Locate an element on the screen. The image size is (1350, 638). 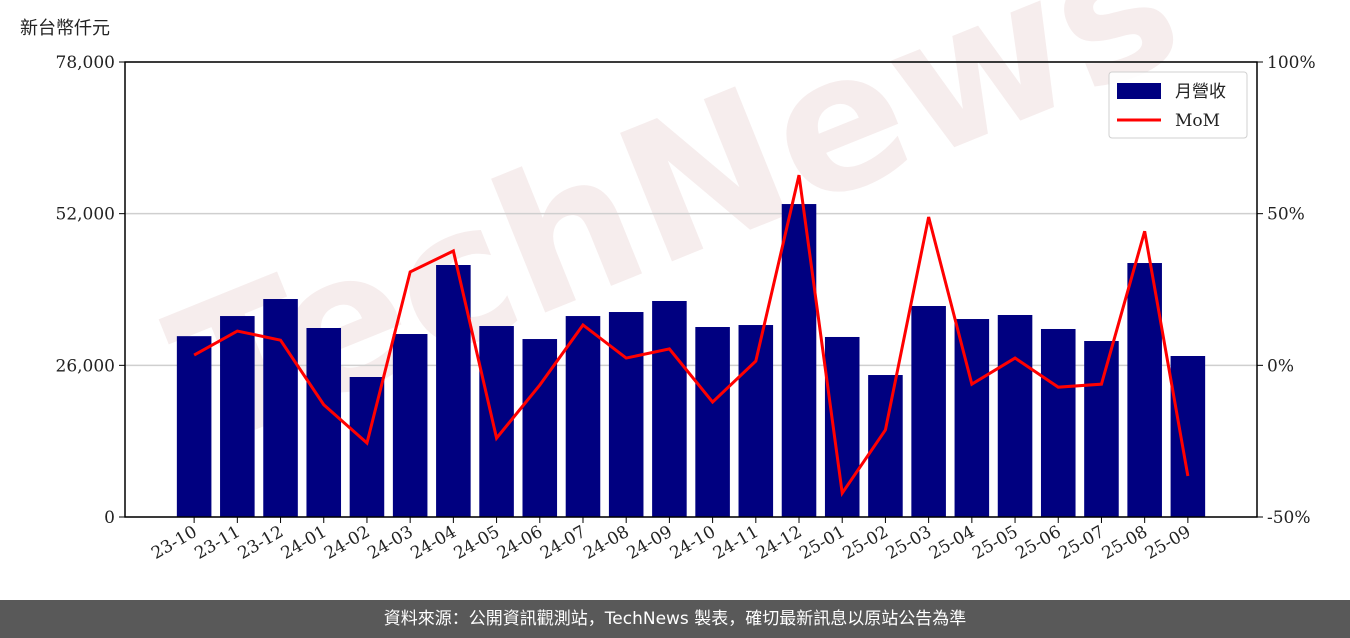
x-tick-label: 24-01 is located at coordinates (304, 543).